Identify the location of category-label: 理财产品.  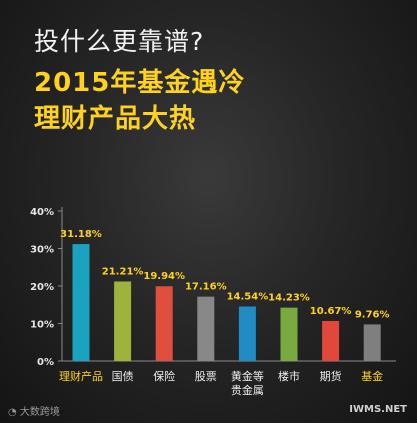
(81, 376).